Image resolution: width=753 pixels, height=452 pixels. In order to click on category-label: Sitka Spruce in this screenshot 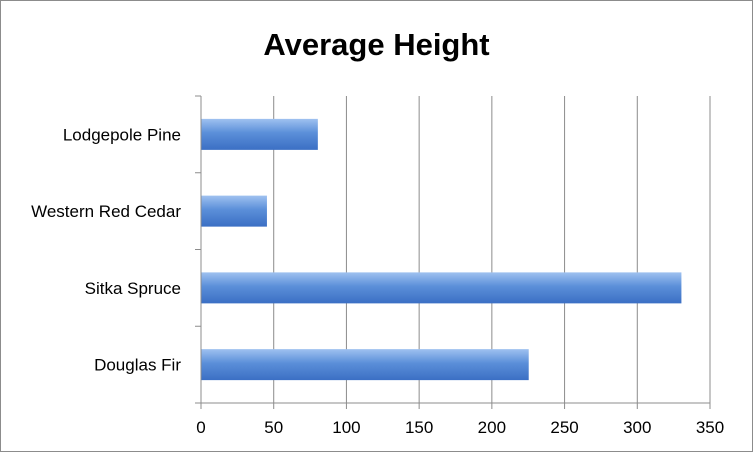, I will do `click(133, 288)`.